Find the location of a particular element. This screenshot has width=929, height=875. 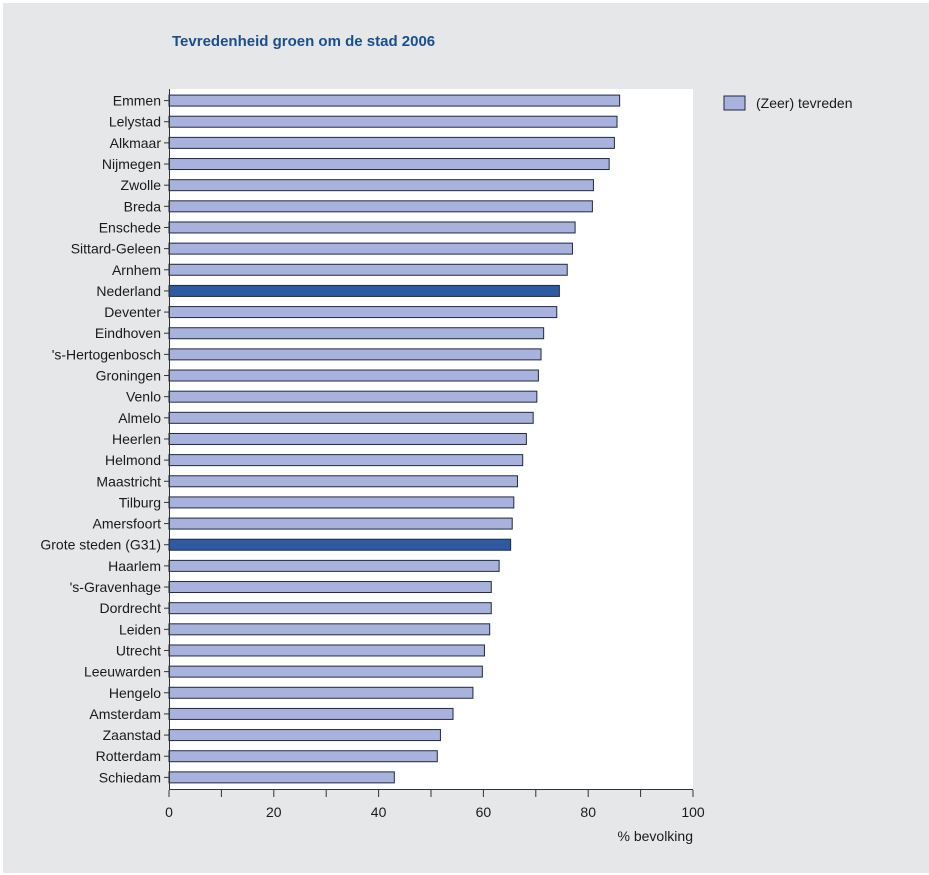

category-label: Arnhem is located at coordinates (136, 270).